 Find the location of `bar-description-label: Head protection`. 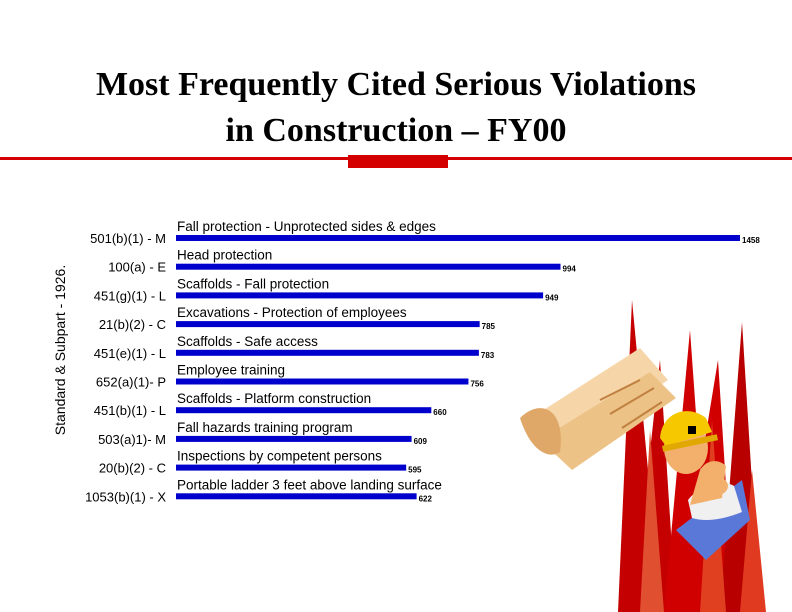

bar-description-label: Head protection is located at coordinates (224, 255).